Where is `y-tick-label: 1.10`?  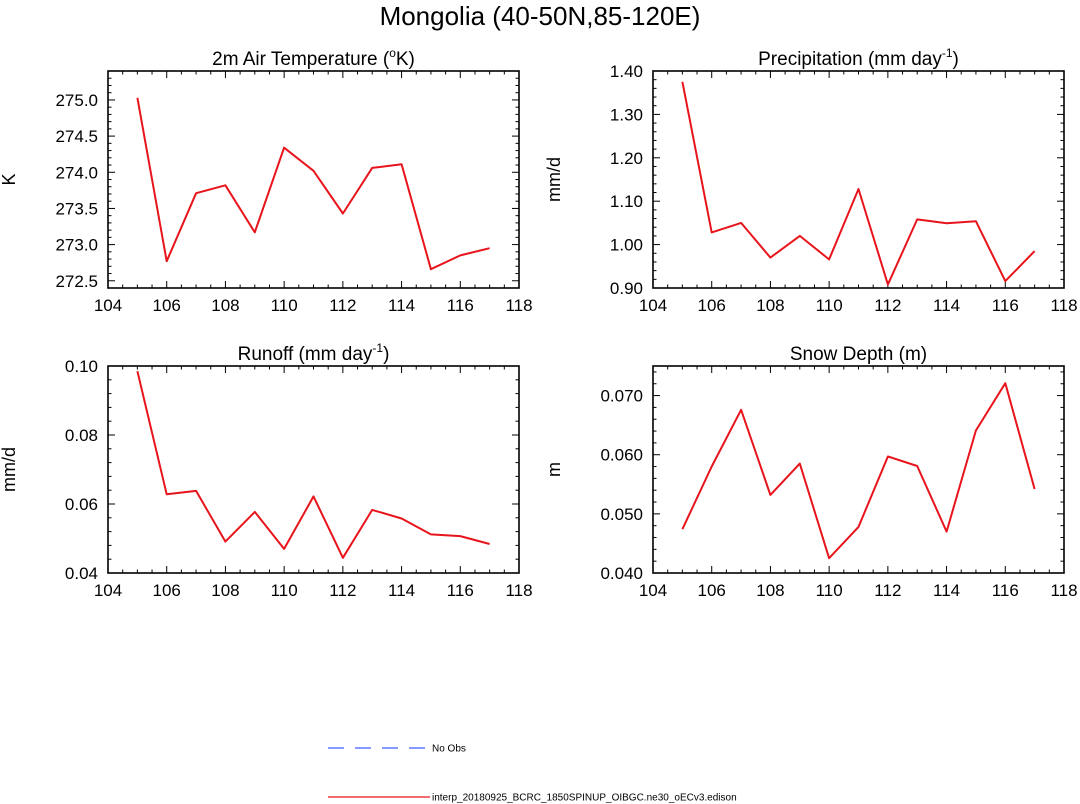 y-tick-label: 1.10 is located at coordinates (626, 201).